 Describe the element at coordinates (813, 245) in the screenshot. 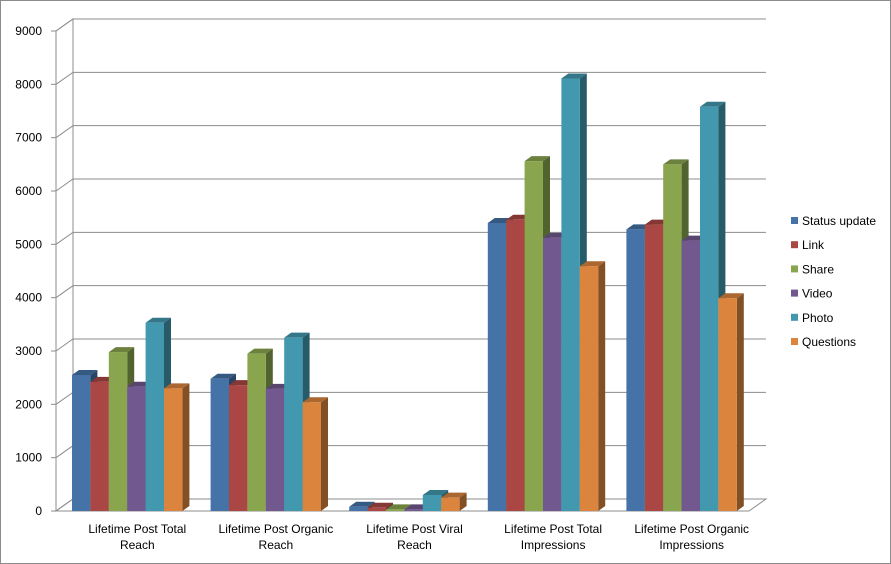

I see `legend-label: Link` at that location.